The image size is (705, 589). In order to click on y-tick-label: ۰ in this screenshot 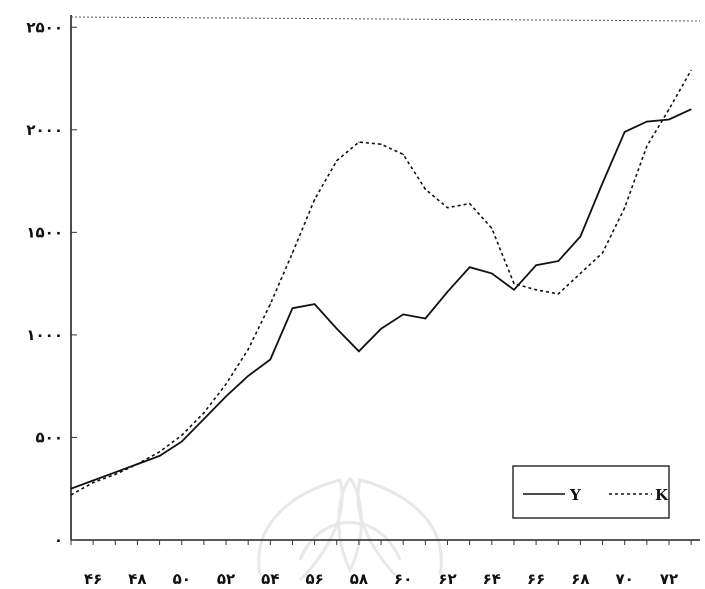, I will do `click(58, 540)`.